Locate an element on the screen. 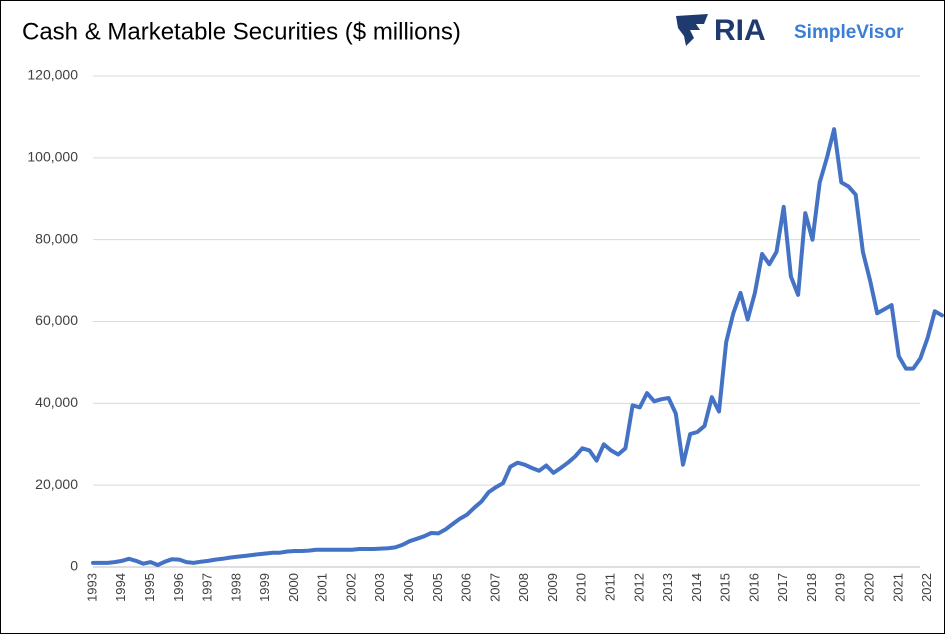 The width and height of the screenshot is (945, 639). x-tick-label: 2014 is located at coordinates (696, 587).